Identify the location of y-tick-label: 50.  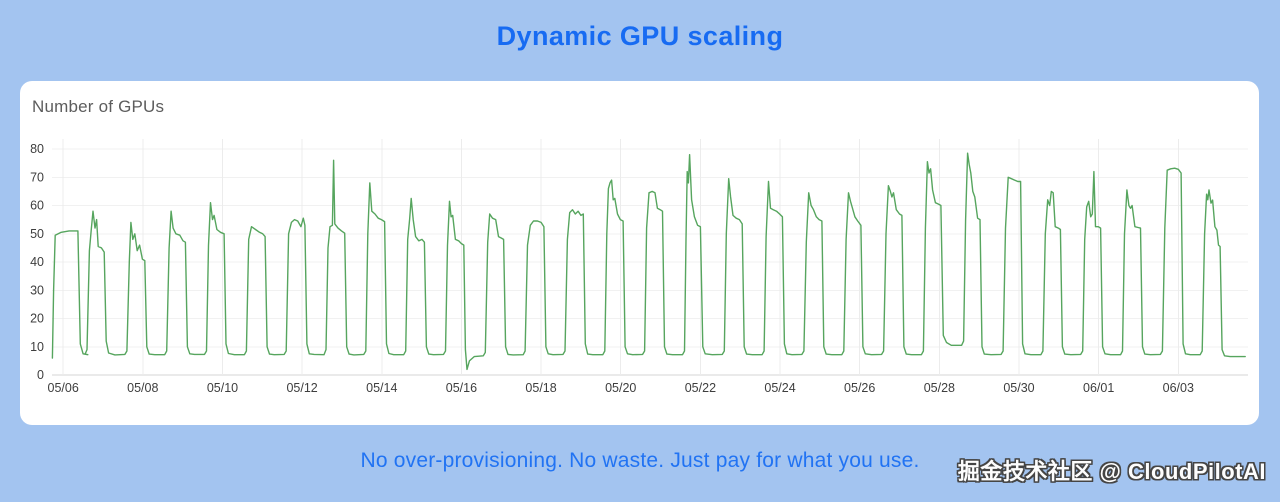
(37, 234).